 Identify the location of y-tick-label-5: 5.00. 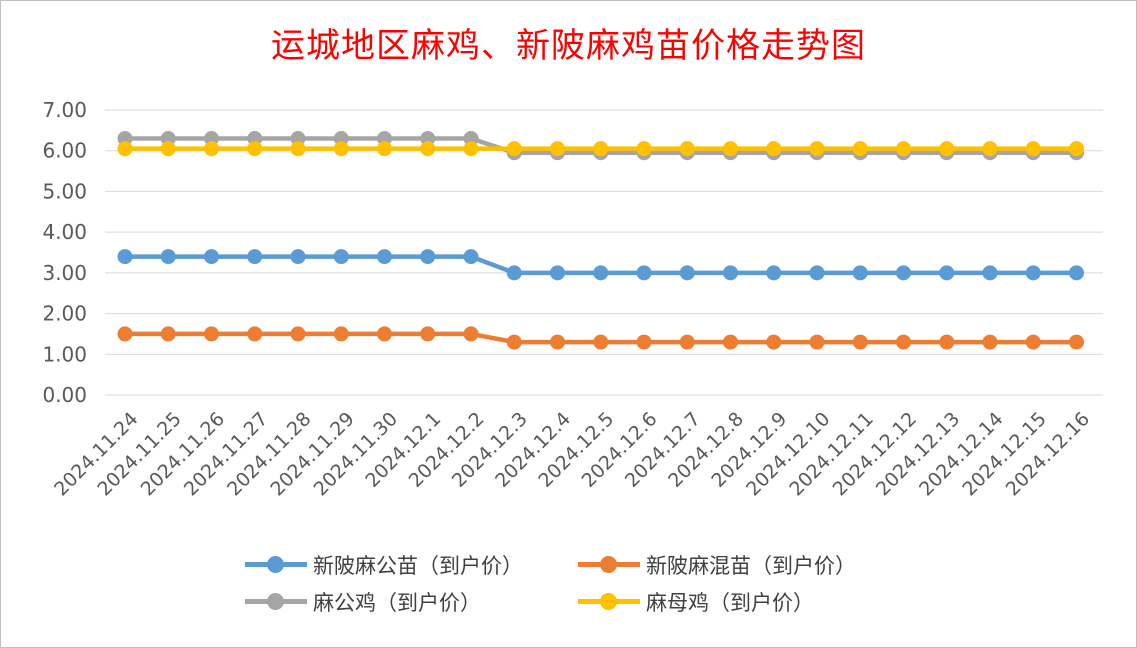
(64, 191).